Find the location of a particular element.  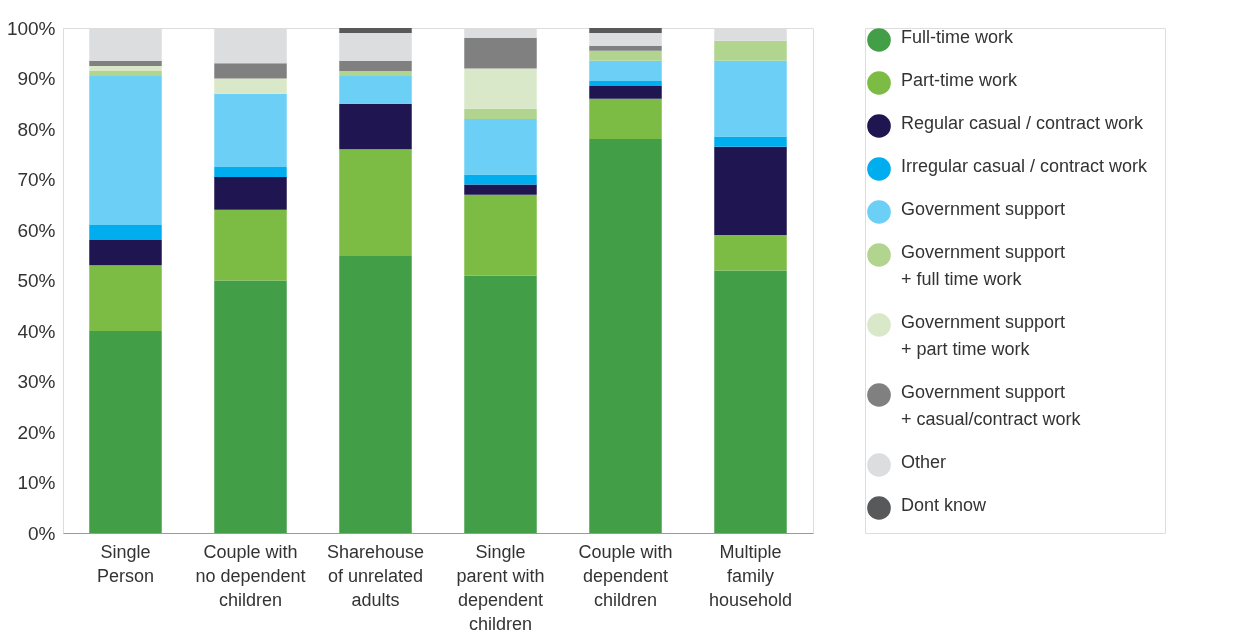

legend-label: Irregular casual / contract work is located at coordinates (1025, 166).